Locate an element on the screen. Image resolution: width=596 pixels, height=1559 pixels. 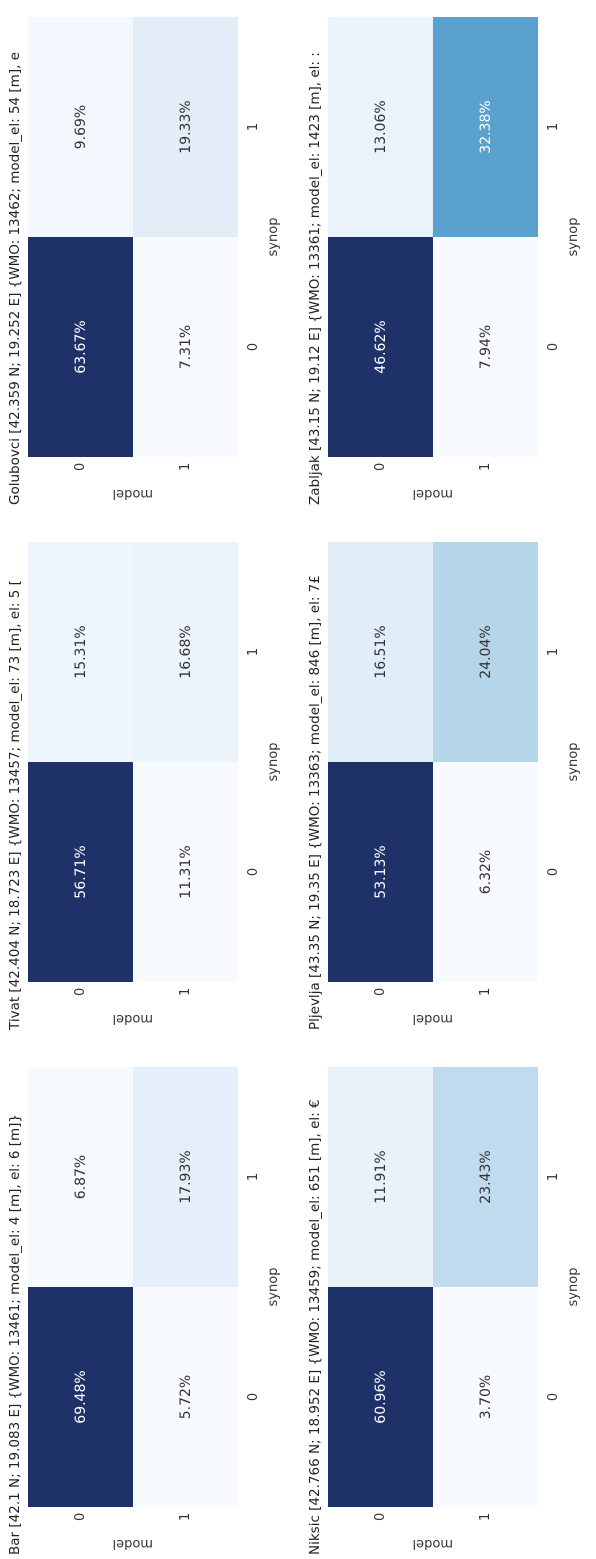
heatmap-grid: 56.71% 15.31% 11.31% 16.68% is located at coordinates (133, 762).